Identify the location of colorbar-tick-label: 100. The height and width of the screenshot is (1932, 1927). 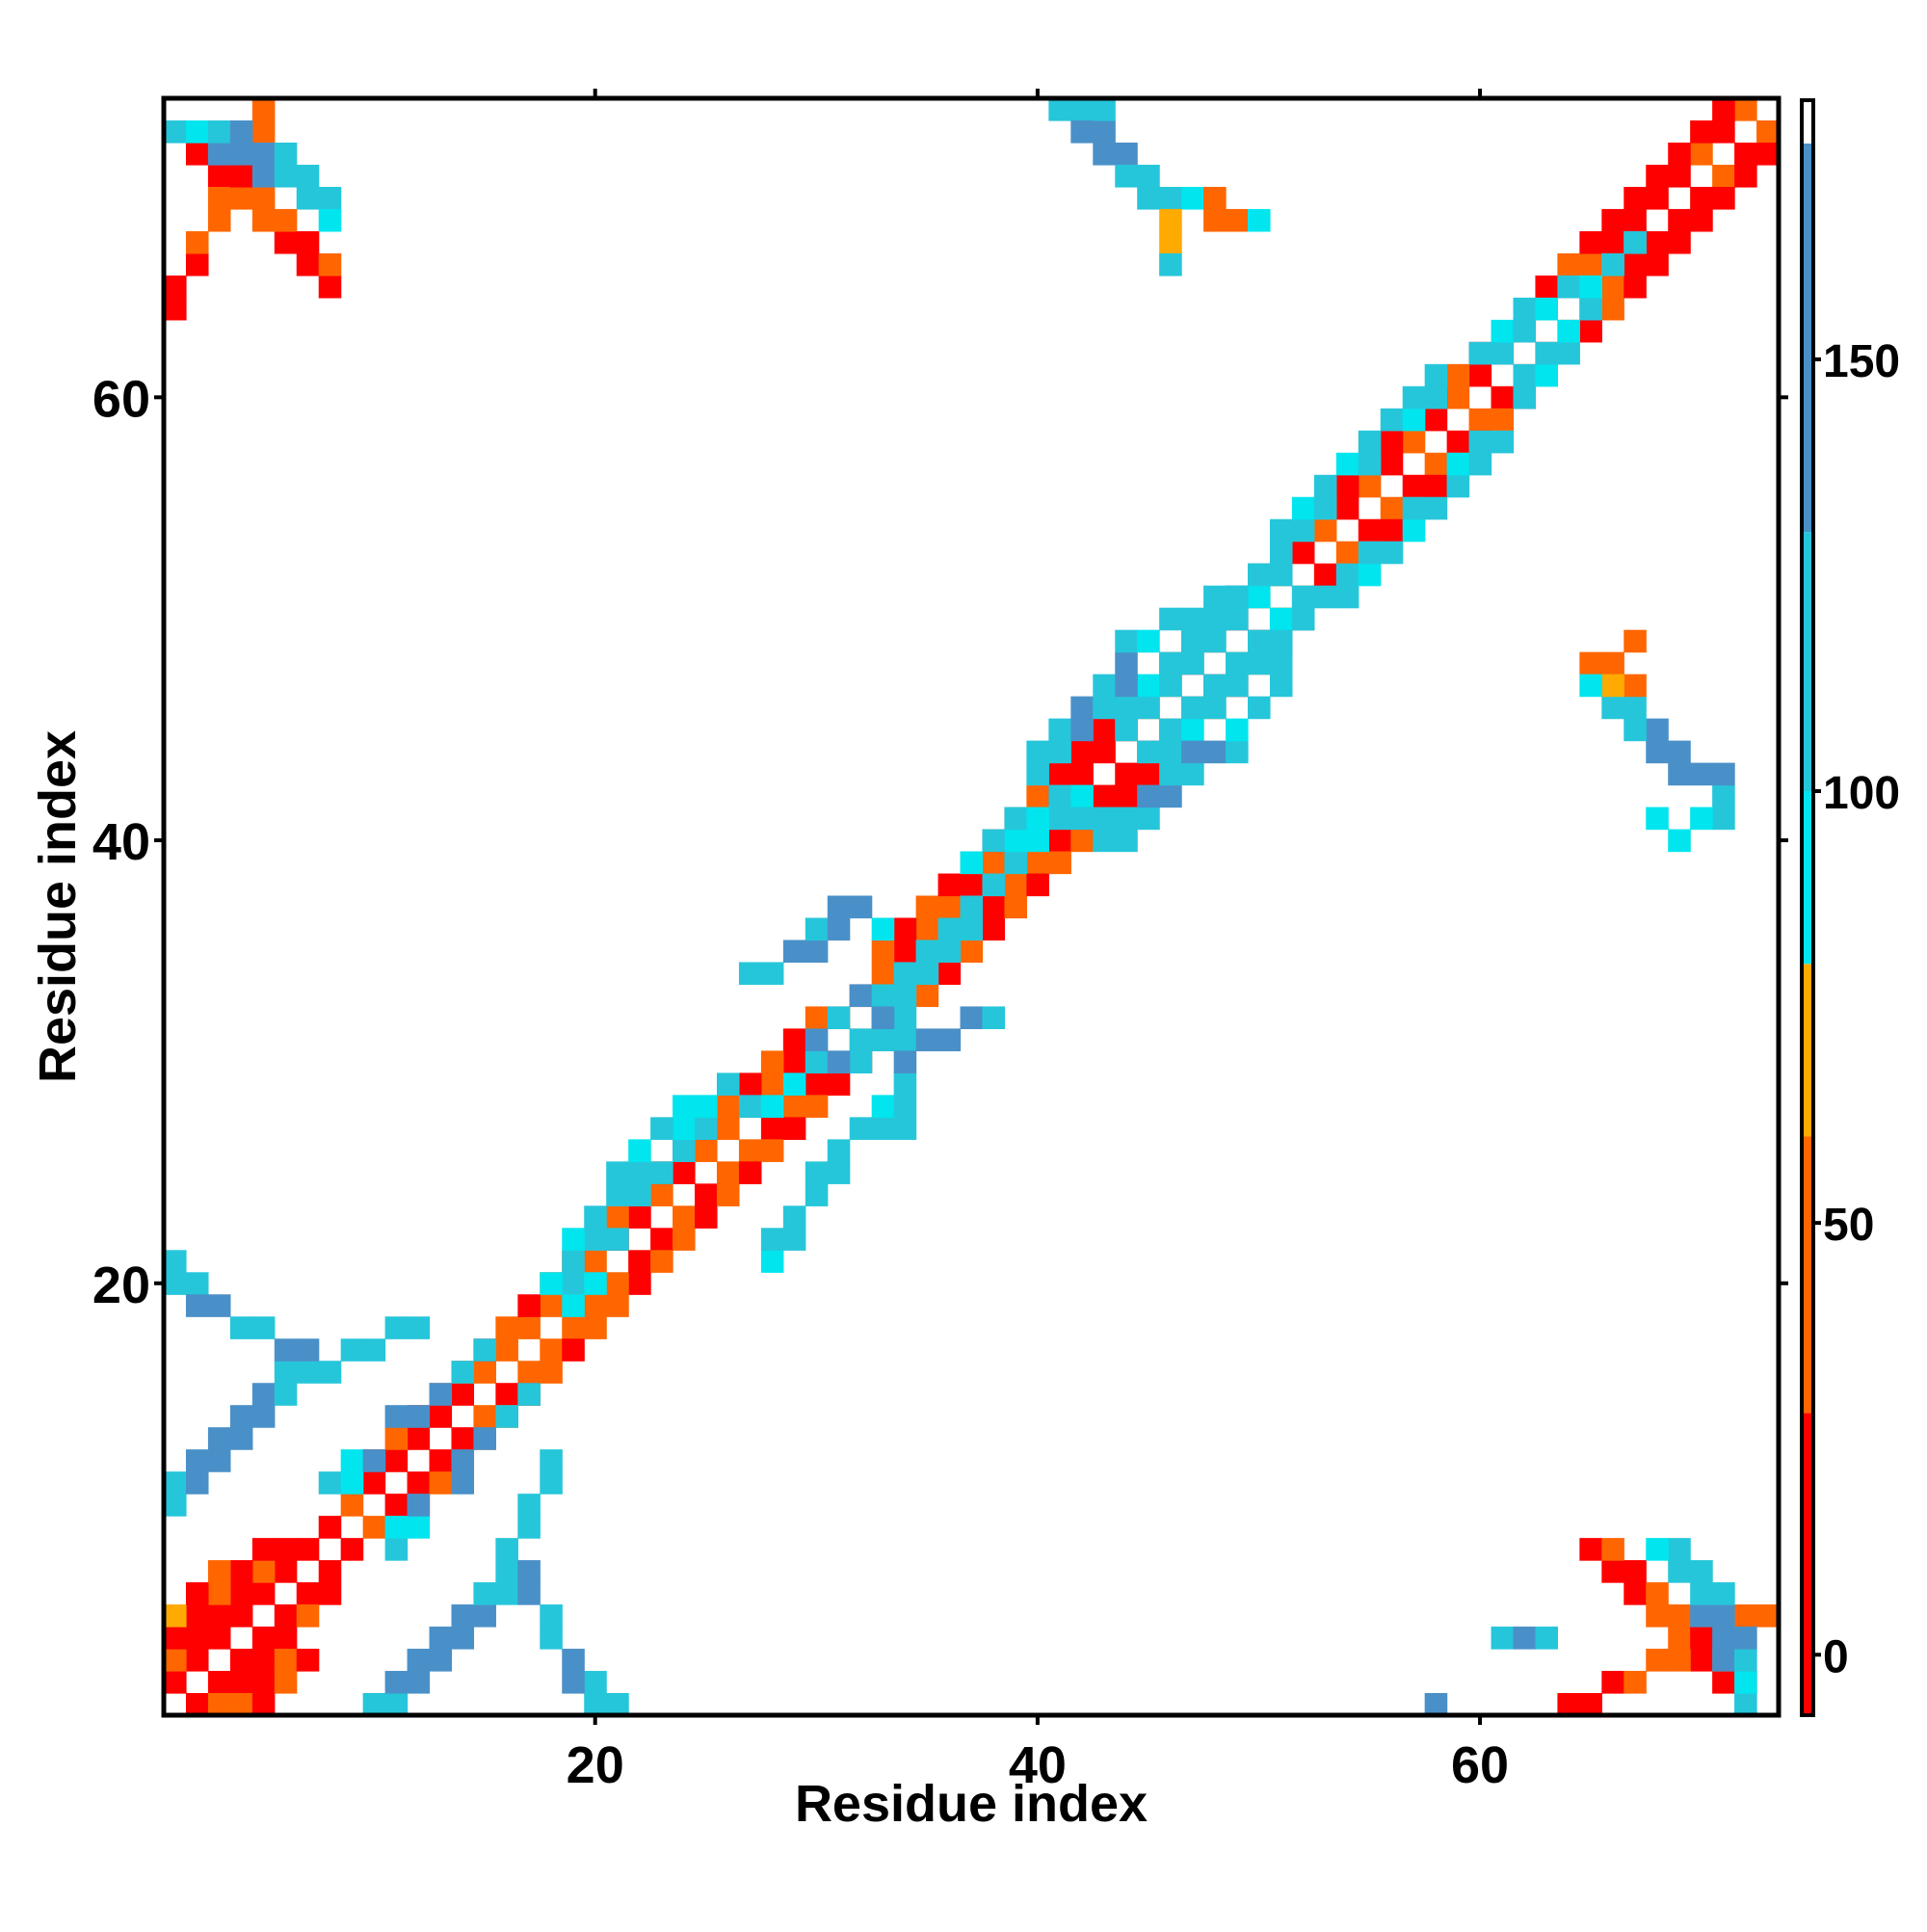
(1861, 793).